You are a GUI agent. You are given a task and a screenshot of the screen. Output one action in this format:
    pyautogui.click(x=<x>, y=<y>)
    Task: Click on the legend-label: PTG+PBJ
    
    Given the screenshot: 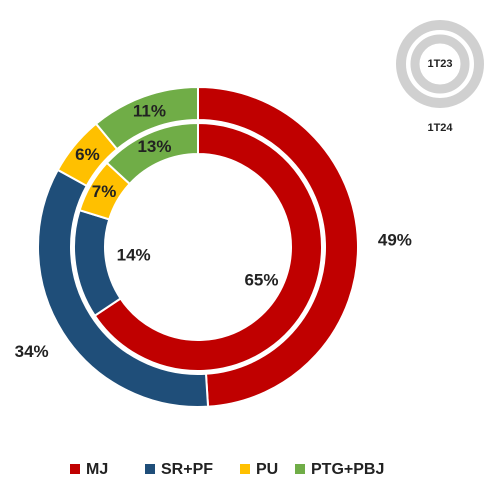 What is the action you would take?
    pyautogui.click(x=347, y=469)
    